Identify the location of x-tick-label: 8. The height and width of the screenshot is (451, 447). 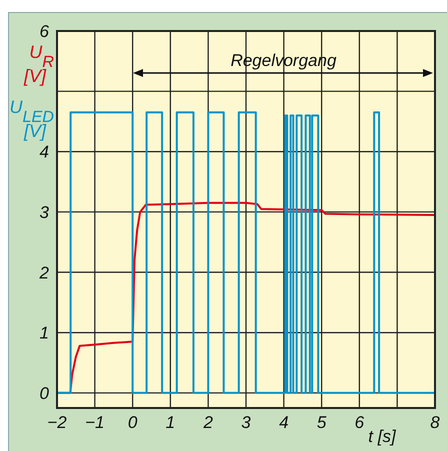
(435, 422).